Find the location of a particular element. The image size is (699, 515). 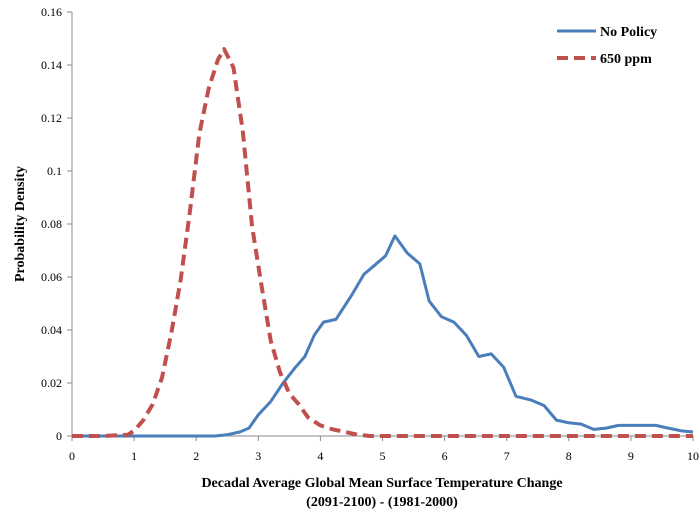

x-tick-label: 2 is located at coordinates (196, 456).